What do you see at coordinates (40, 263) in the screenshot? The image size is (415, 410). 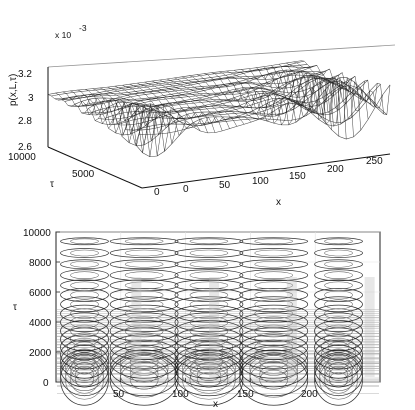 I see `contour-y-tick-label: 8000` at bounding box center [40, 263].